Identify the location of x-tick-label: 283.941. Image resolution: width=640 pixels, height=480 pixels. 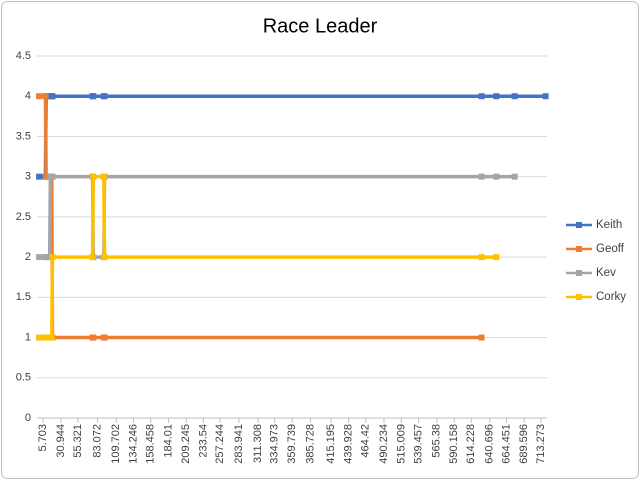
(239, 444).